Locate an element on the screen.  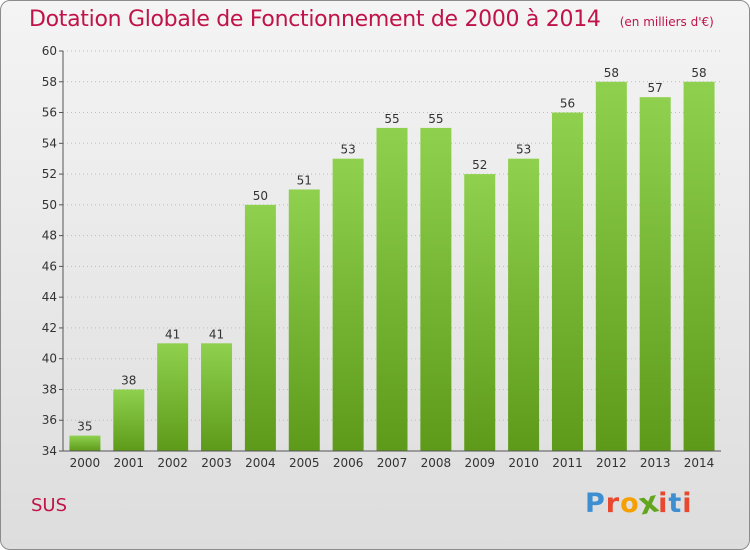
x-tick-label: 2014 is located at coordinates (699, 463).